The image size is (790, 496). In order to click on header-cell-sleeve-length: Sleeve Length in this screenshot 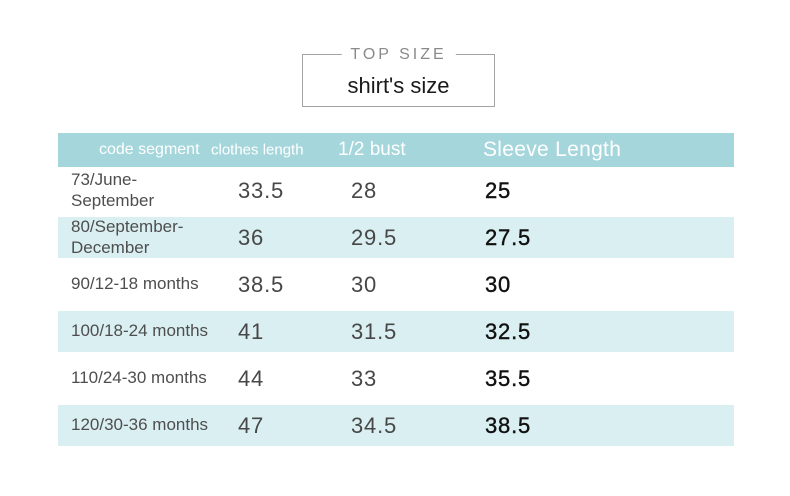, I will do `click(552, 149)`.